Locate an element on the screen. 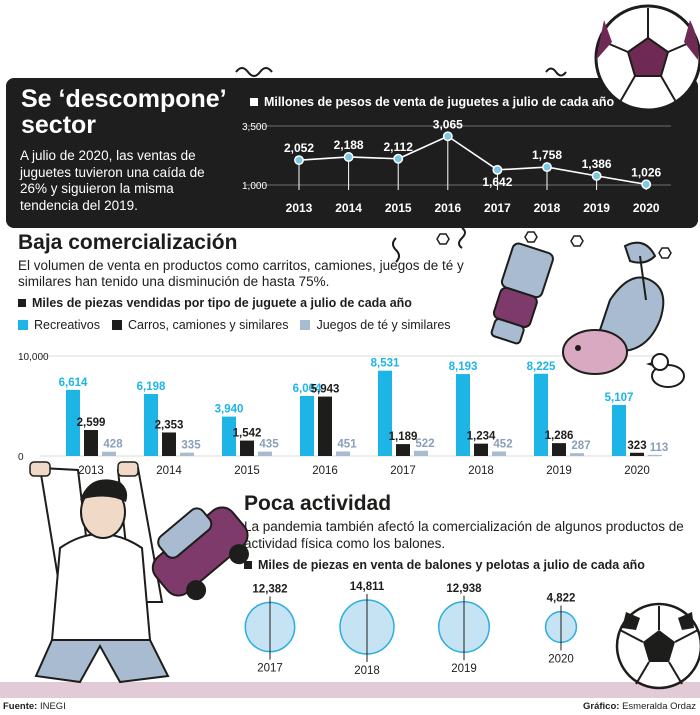 Image resolution: width=700 pixels, height=715 pixels. legend-item-juegos-te: Juegos de té y similares is located at coordinates (375, 325).